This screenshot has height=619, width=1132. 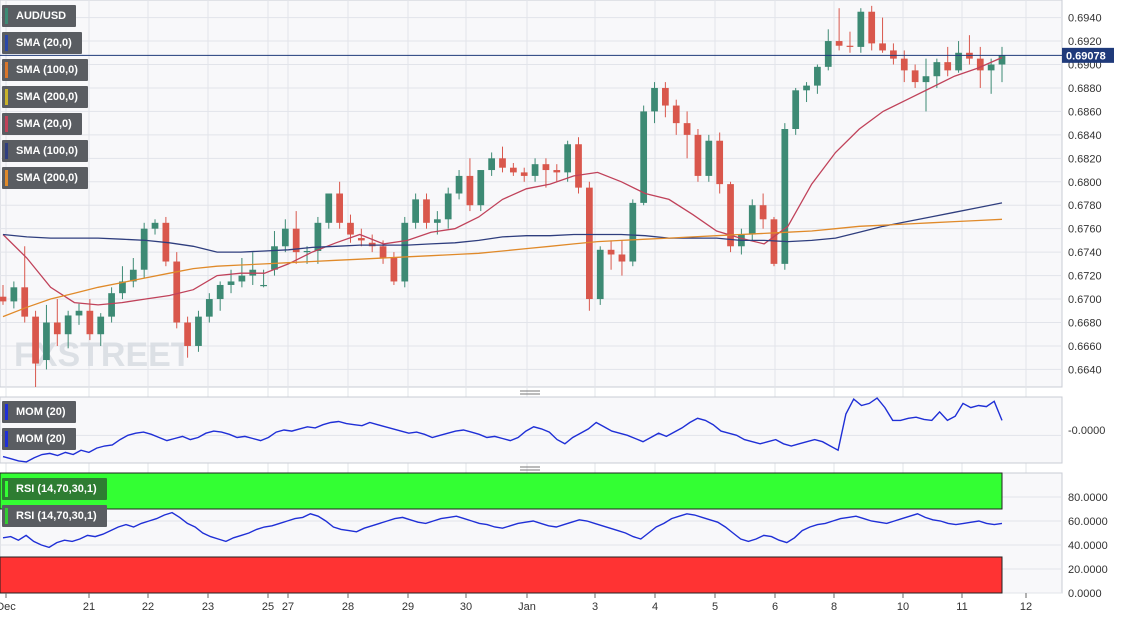 I want to click on legend-sma-20-a: SMA (20,0), so click(x=42, y=43).